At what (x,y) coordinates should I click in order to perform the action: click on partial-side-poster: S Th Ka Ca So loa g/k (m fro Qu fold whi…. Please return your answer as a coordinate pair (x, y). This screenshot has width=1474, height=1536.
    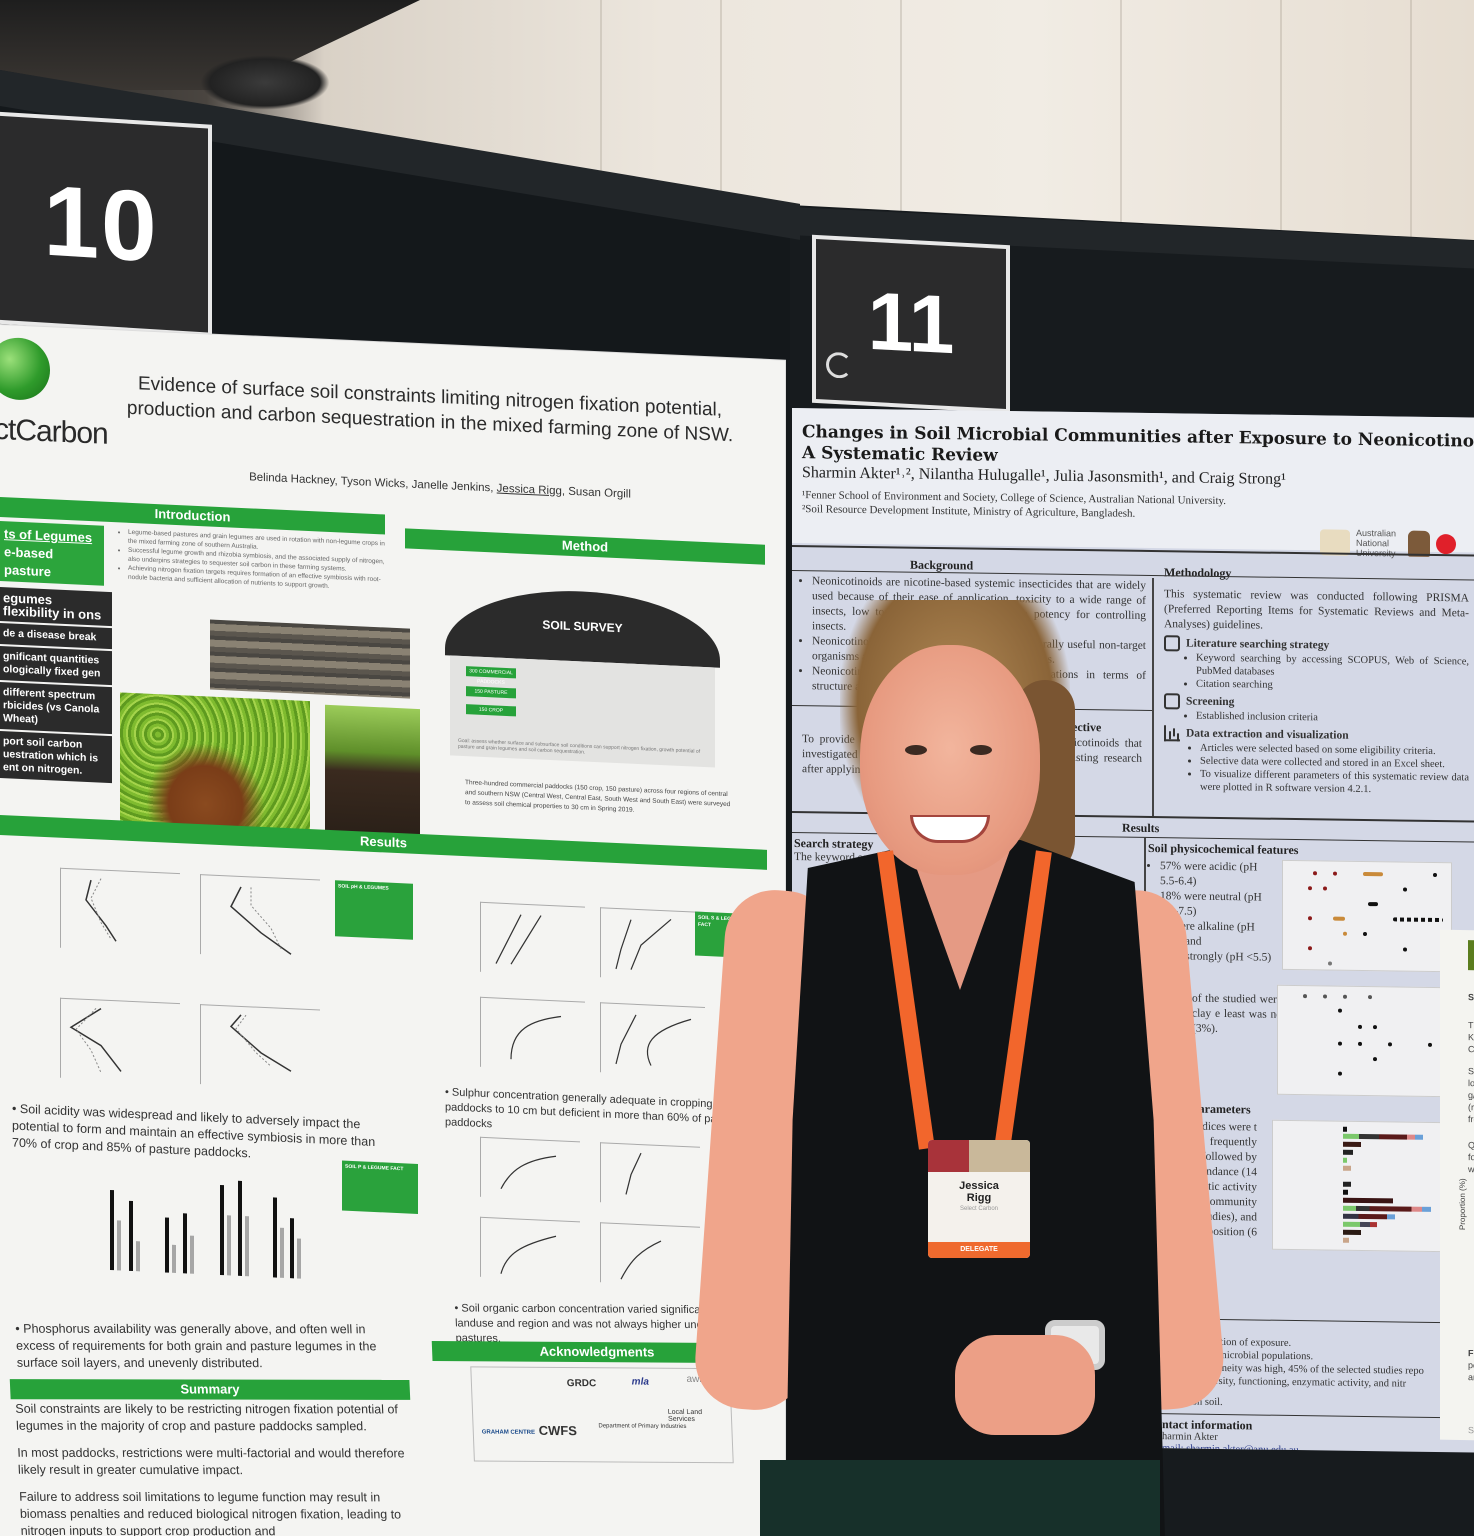
    Looking at the image, I should click on (1457, 1185).